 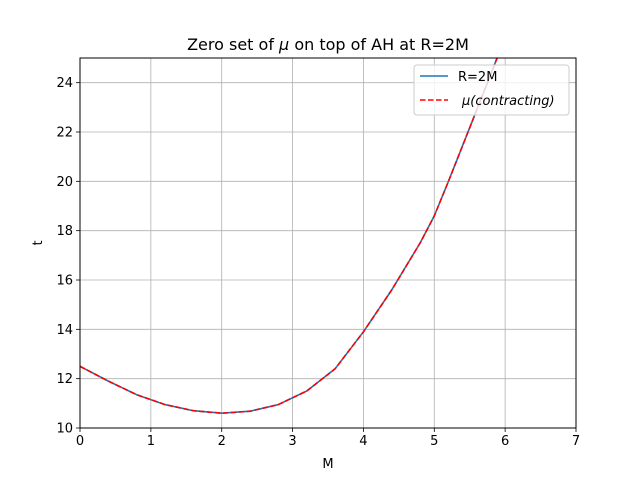 What do you see at coordinates (151, 441) in the screenshot?
I see `x-tick-label: 1` at bounding box center [151, 441].